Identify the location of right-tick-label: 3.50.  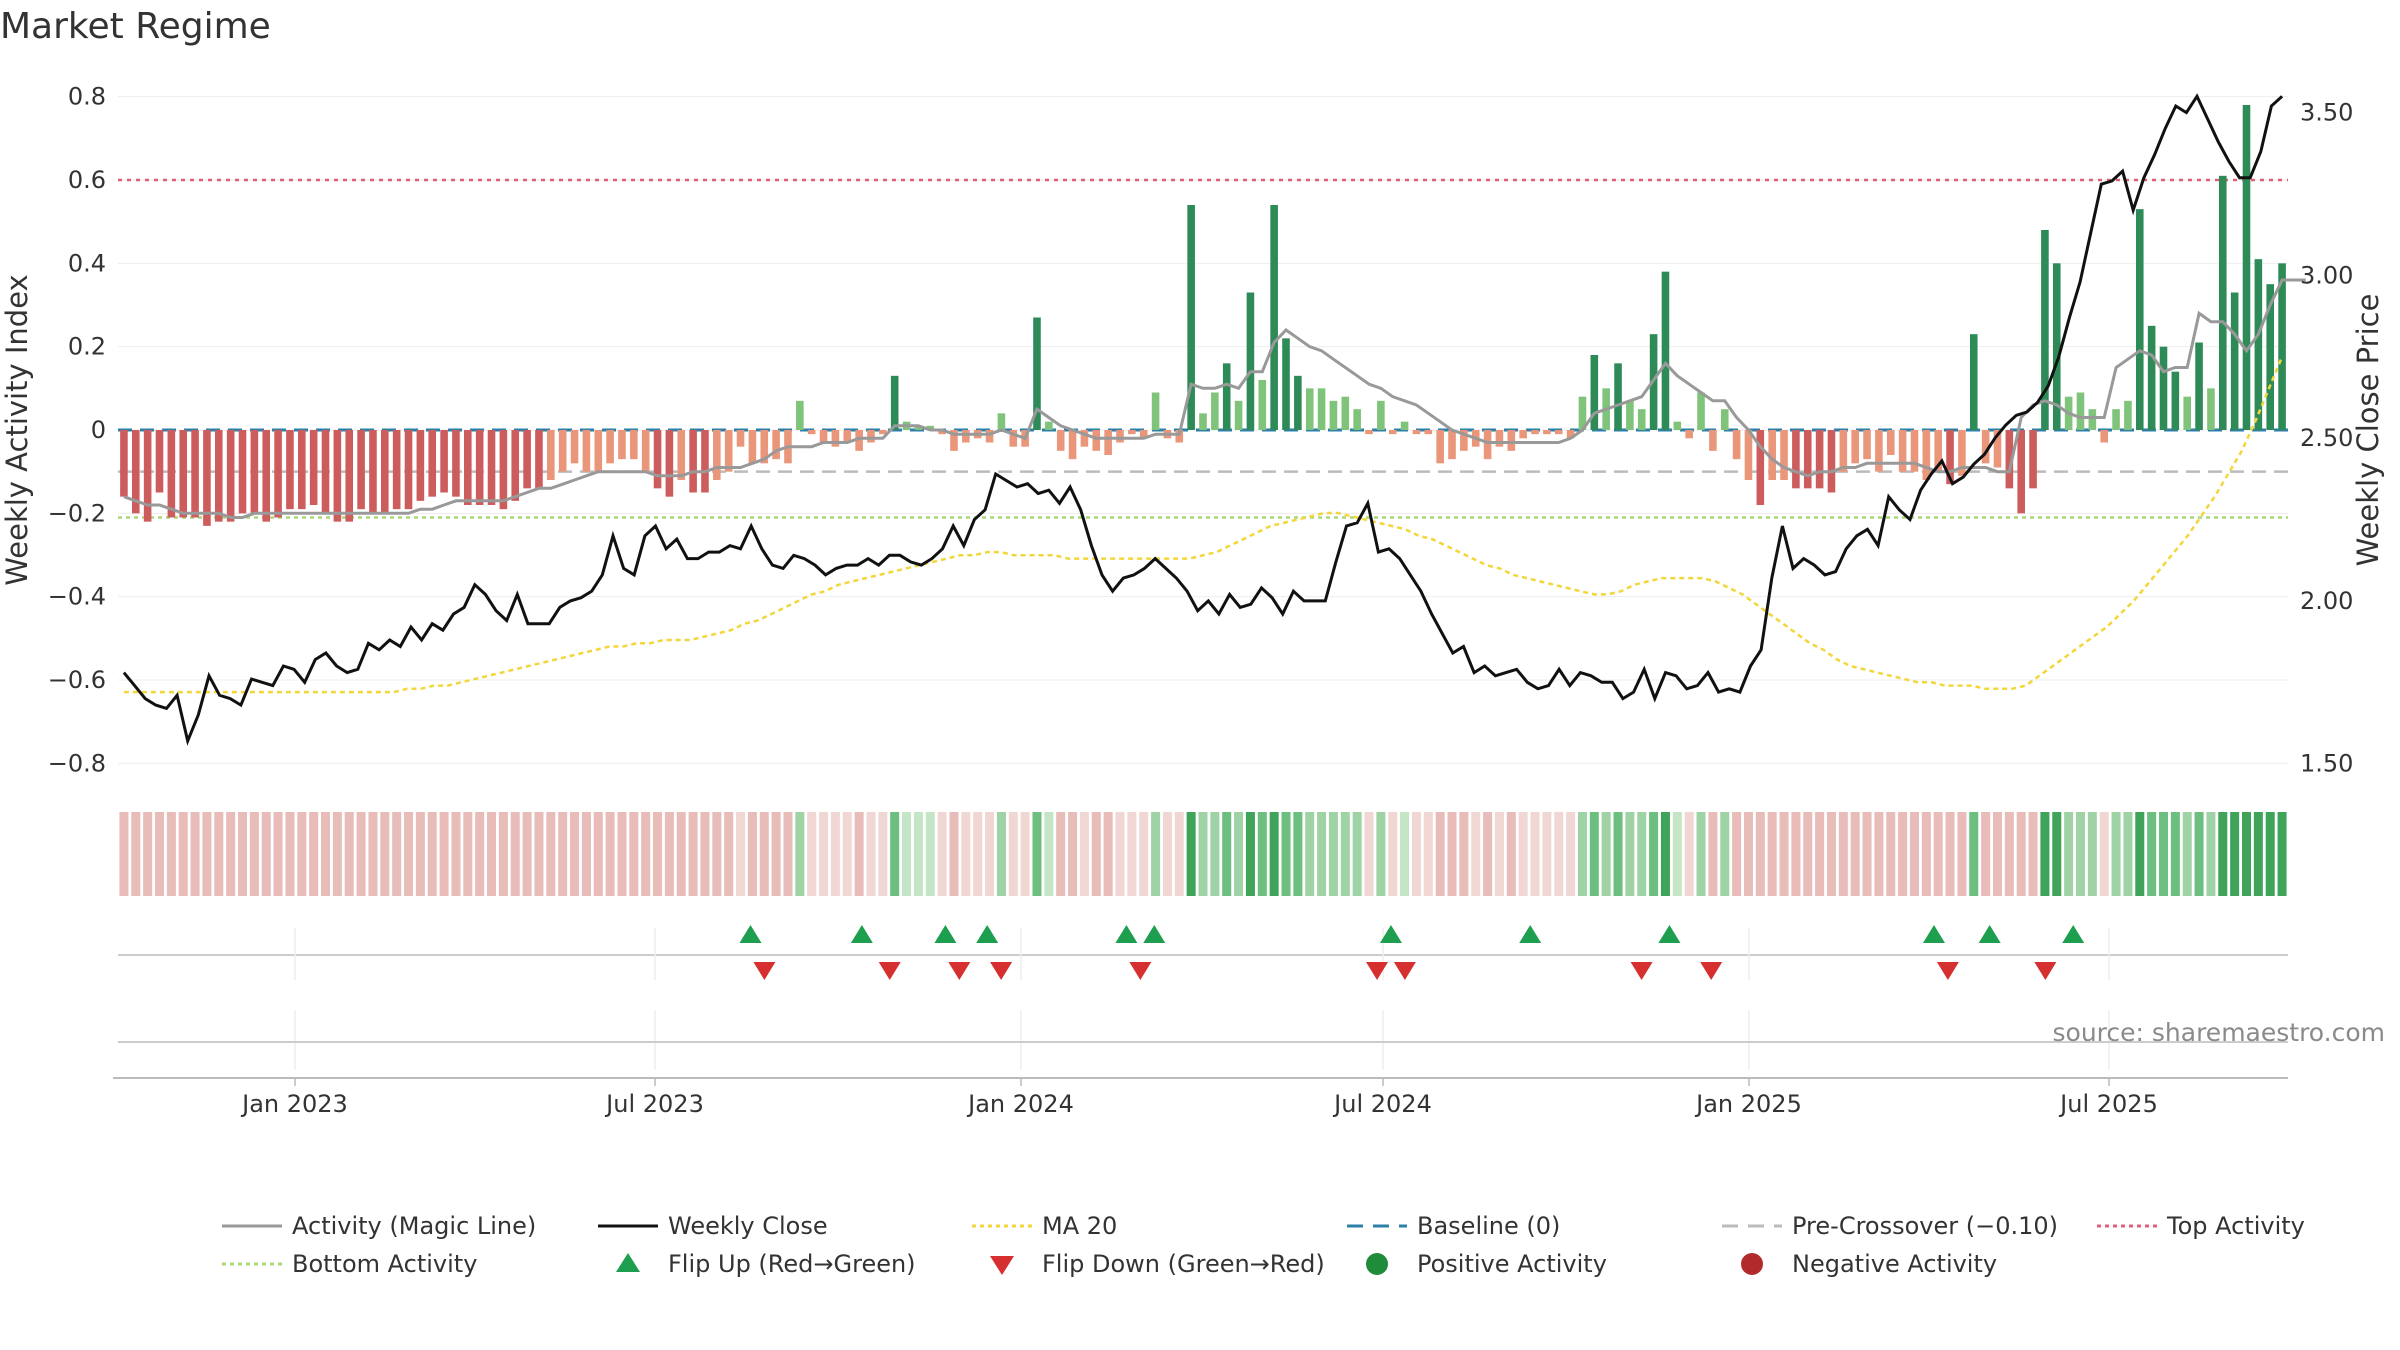
(2326, 113).